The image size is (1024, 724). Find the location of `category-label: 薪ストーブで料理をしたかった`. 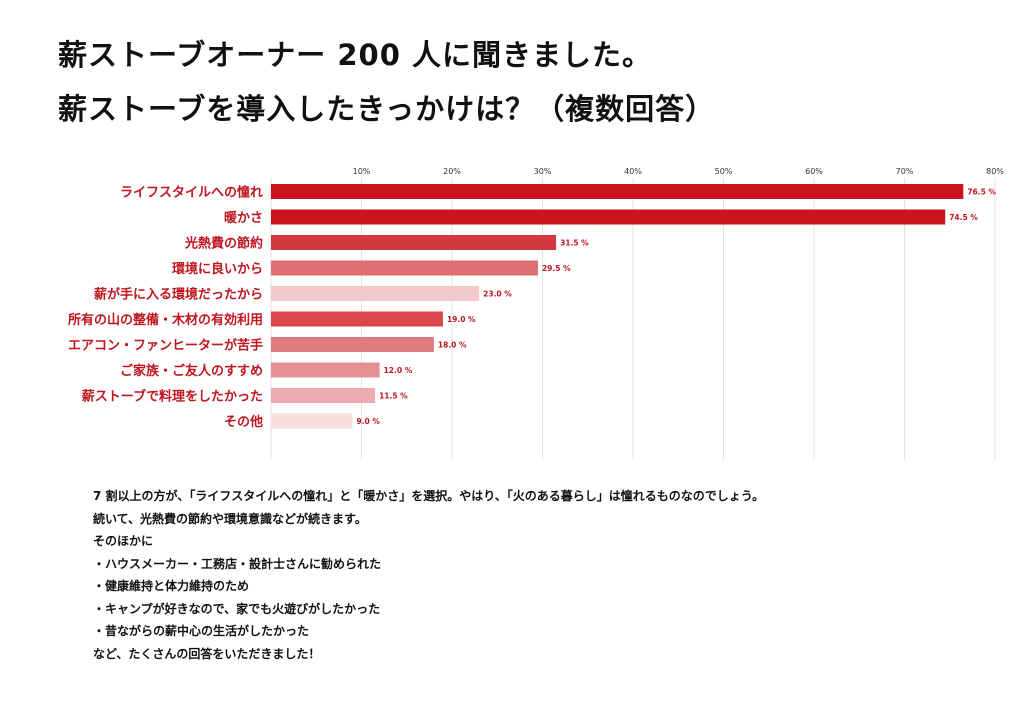

category-label: 薪ストーブで料理をしたかった is located at coordinates (172, 397).